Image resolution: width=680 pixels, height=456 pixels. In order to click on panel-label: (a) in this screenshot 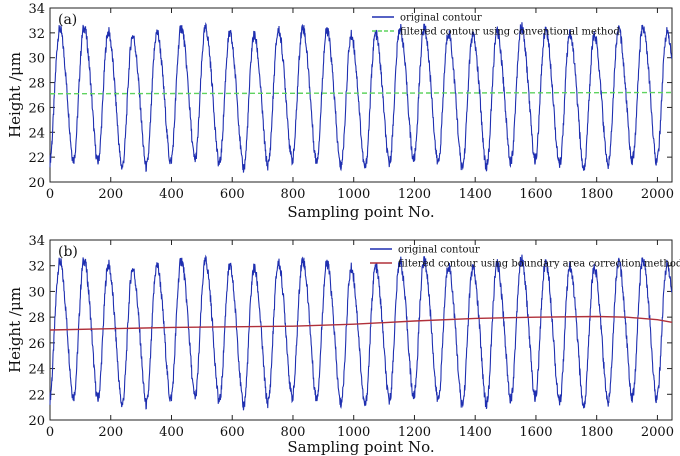, I will do `click(67, 20)`.